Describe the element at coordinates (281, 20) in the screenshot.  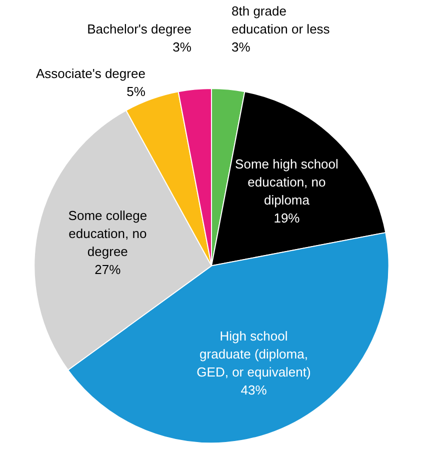
I see `slice-label: 8th grade education or less` at that location.